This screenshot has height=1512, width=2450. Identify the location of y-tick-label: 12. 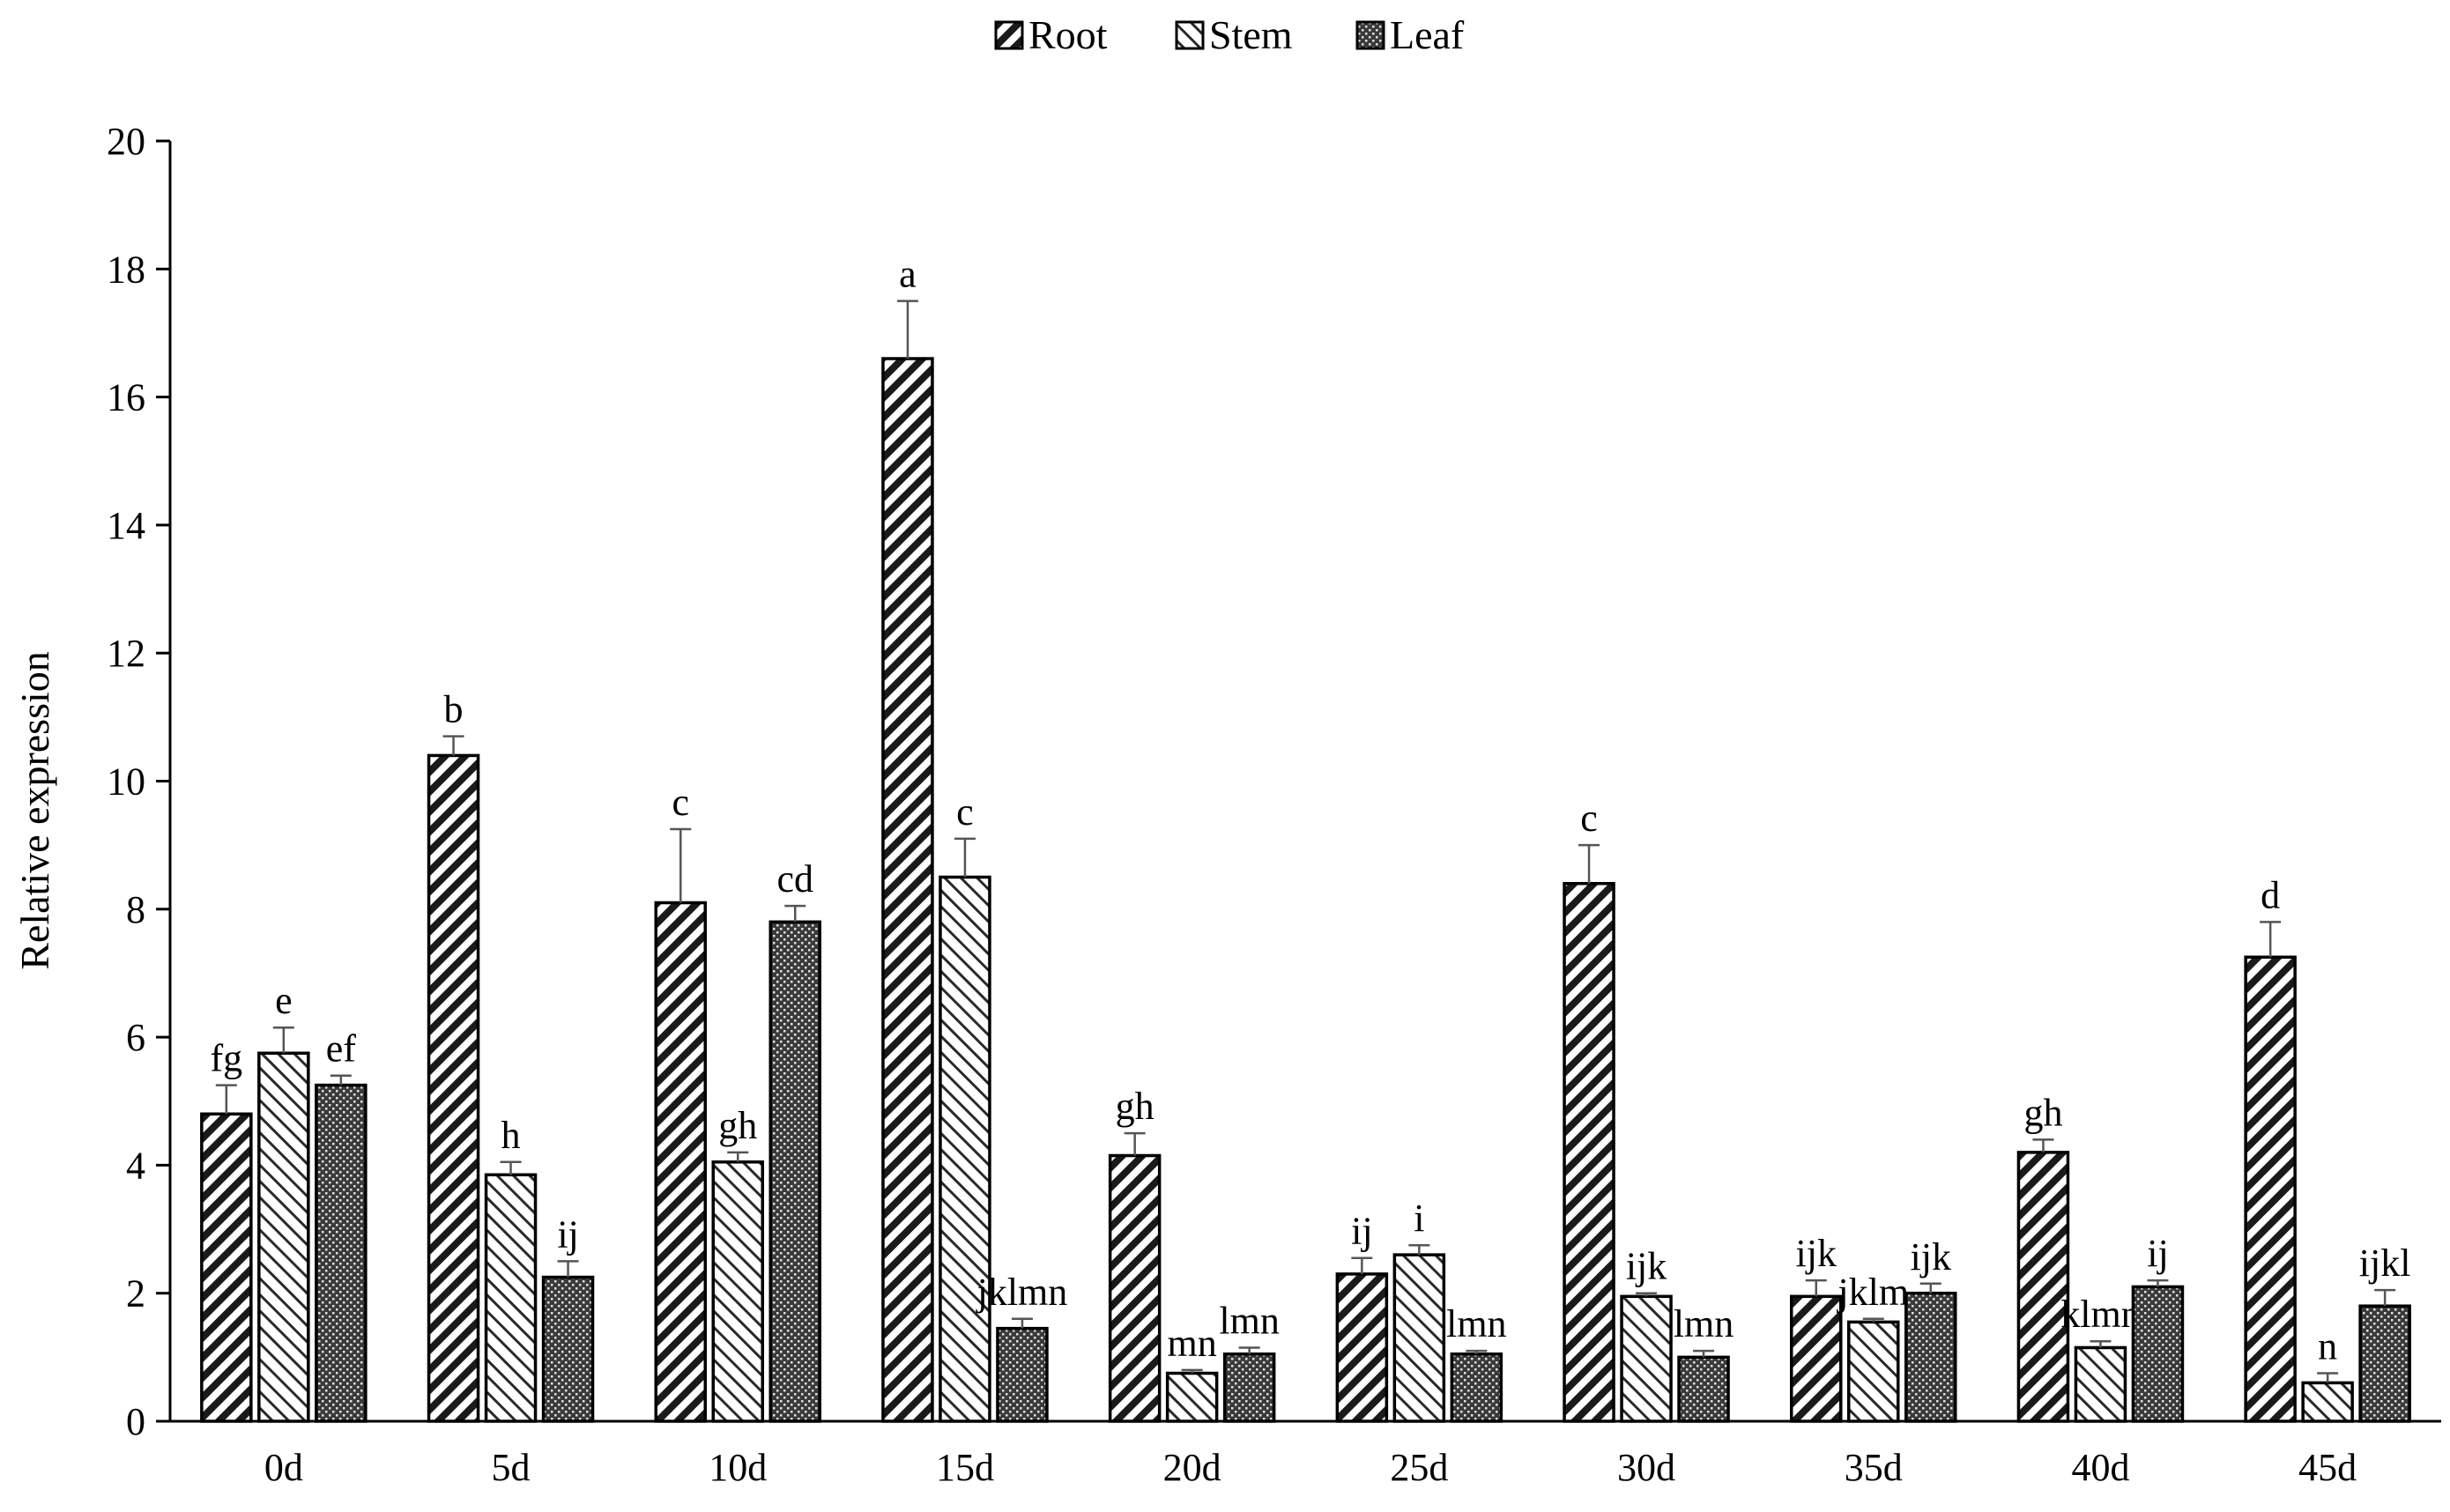
(126, 653).